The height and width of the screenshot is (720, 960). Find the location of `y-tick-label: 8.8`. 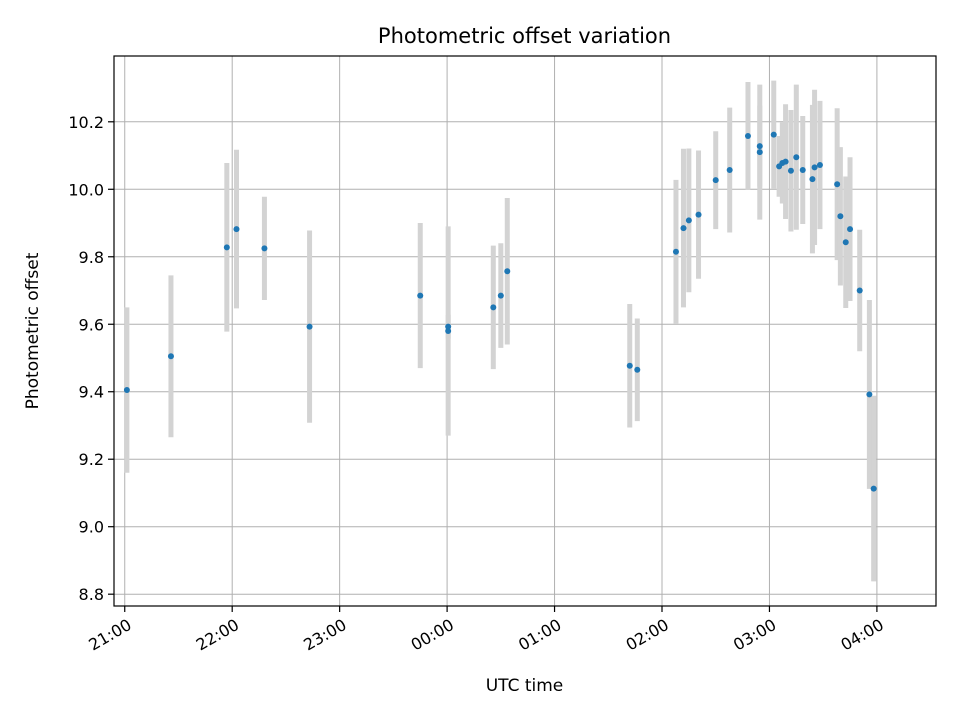

y-tick-label: 8.8 is located at coordinates (91, 594).